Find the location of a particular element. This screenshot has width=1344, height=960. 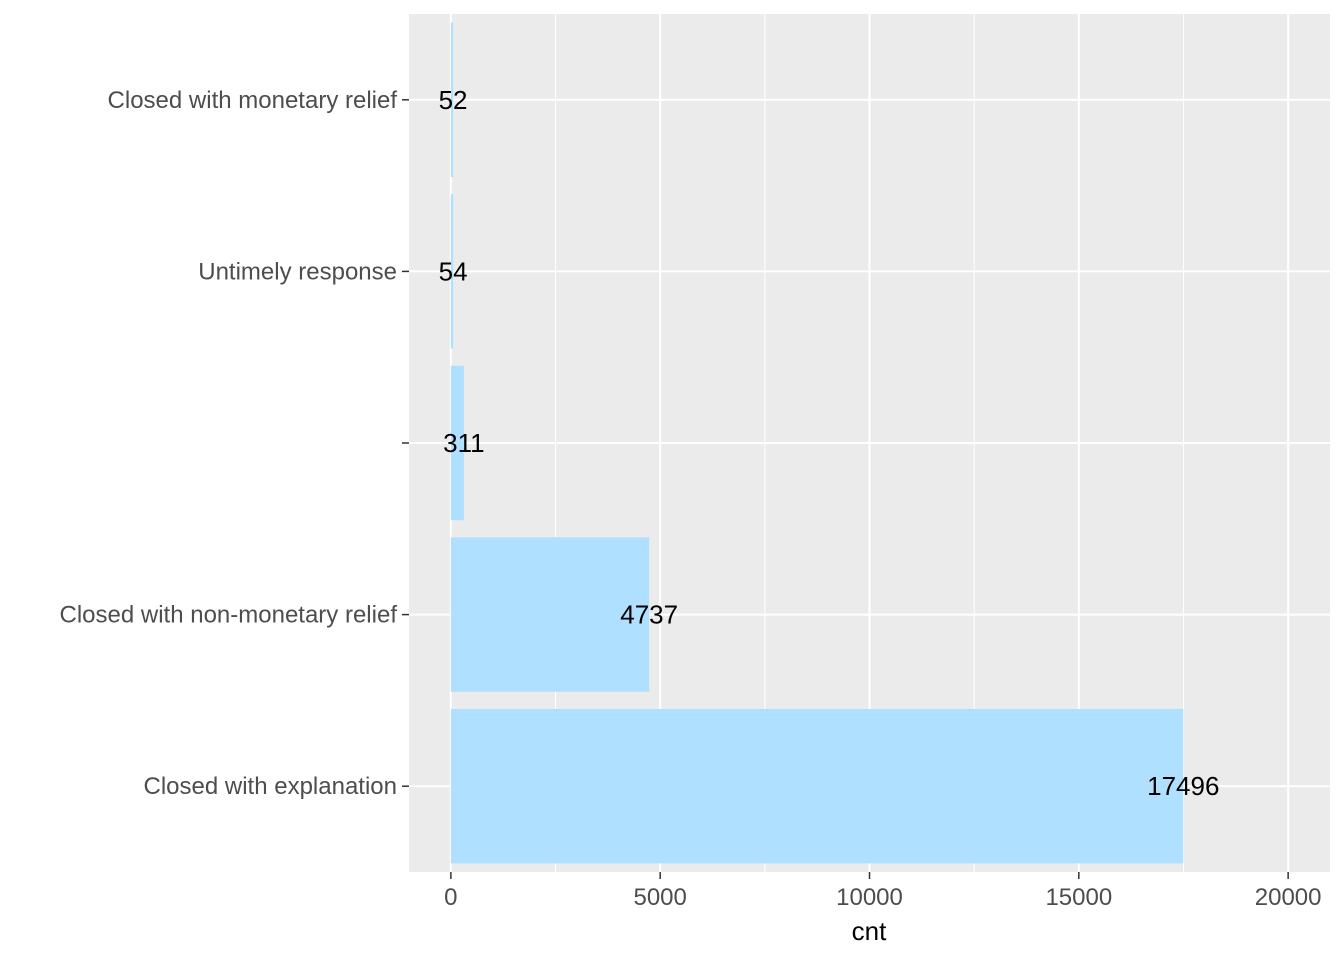

y-tick-label: Closed with monetary relief is located at coordinates (253, 100).